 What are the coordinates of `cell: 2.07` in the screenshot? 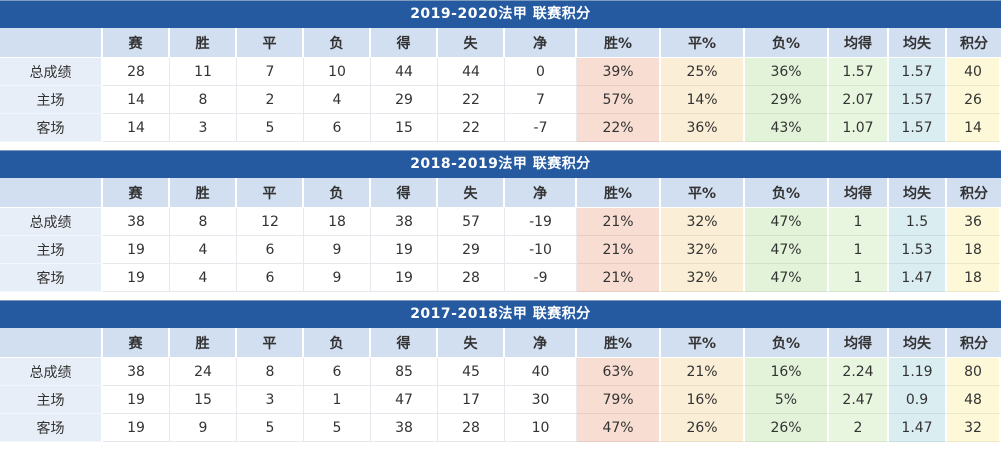 It's located at (859, 100).